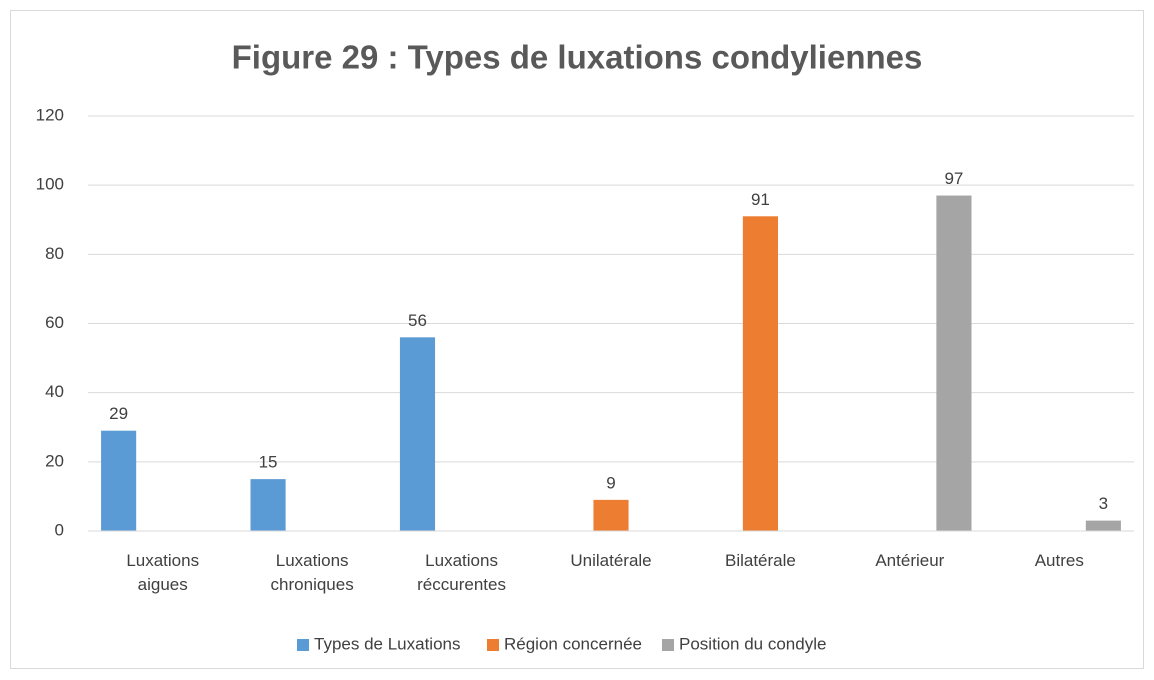 This screenshot has height=680, width=1154. What do you see at coordinates (50, 184) in the screenshot?
I see `y-tick-label: 100` at bounding box center [50, 184].